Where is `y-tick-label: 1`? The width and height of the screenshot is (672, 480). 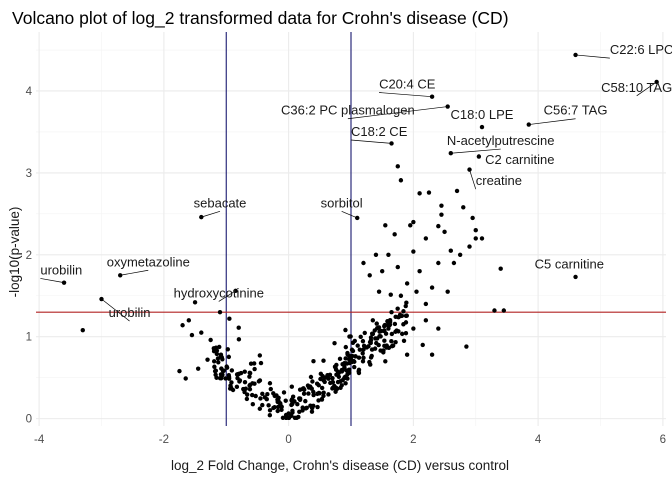 y-tick-label: 1 is located at coordinates (29, 338).